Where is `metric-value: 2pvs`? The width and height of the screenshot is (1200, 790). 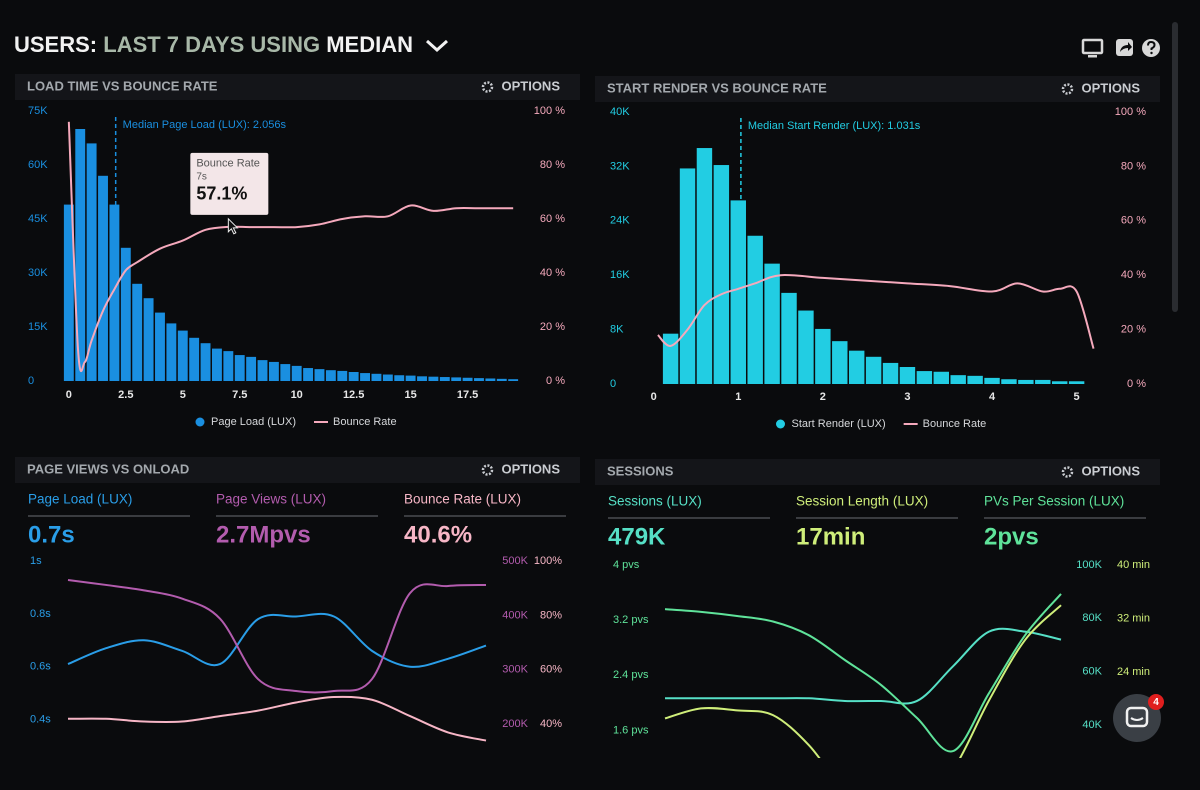
metric-value: 2pvs is located at coordinates (1011, 536).